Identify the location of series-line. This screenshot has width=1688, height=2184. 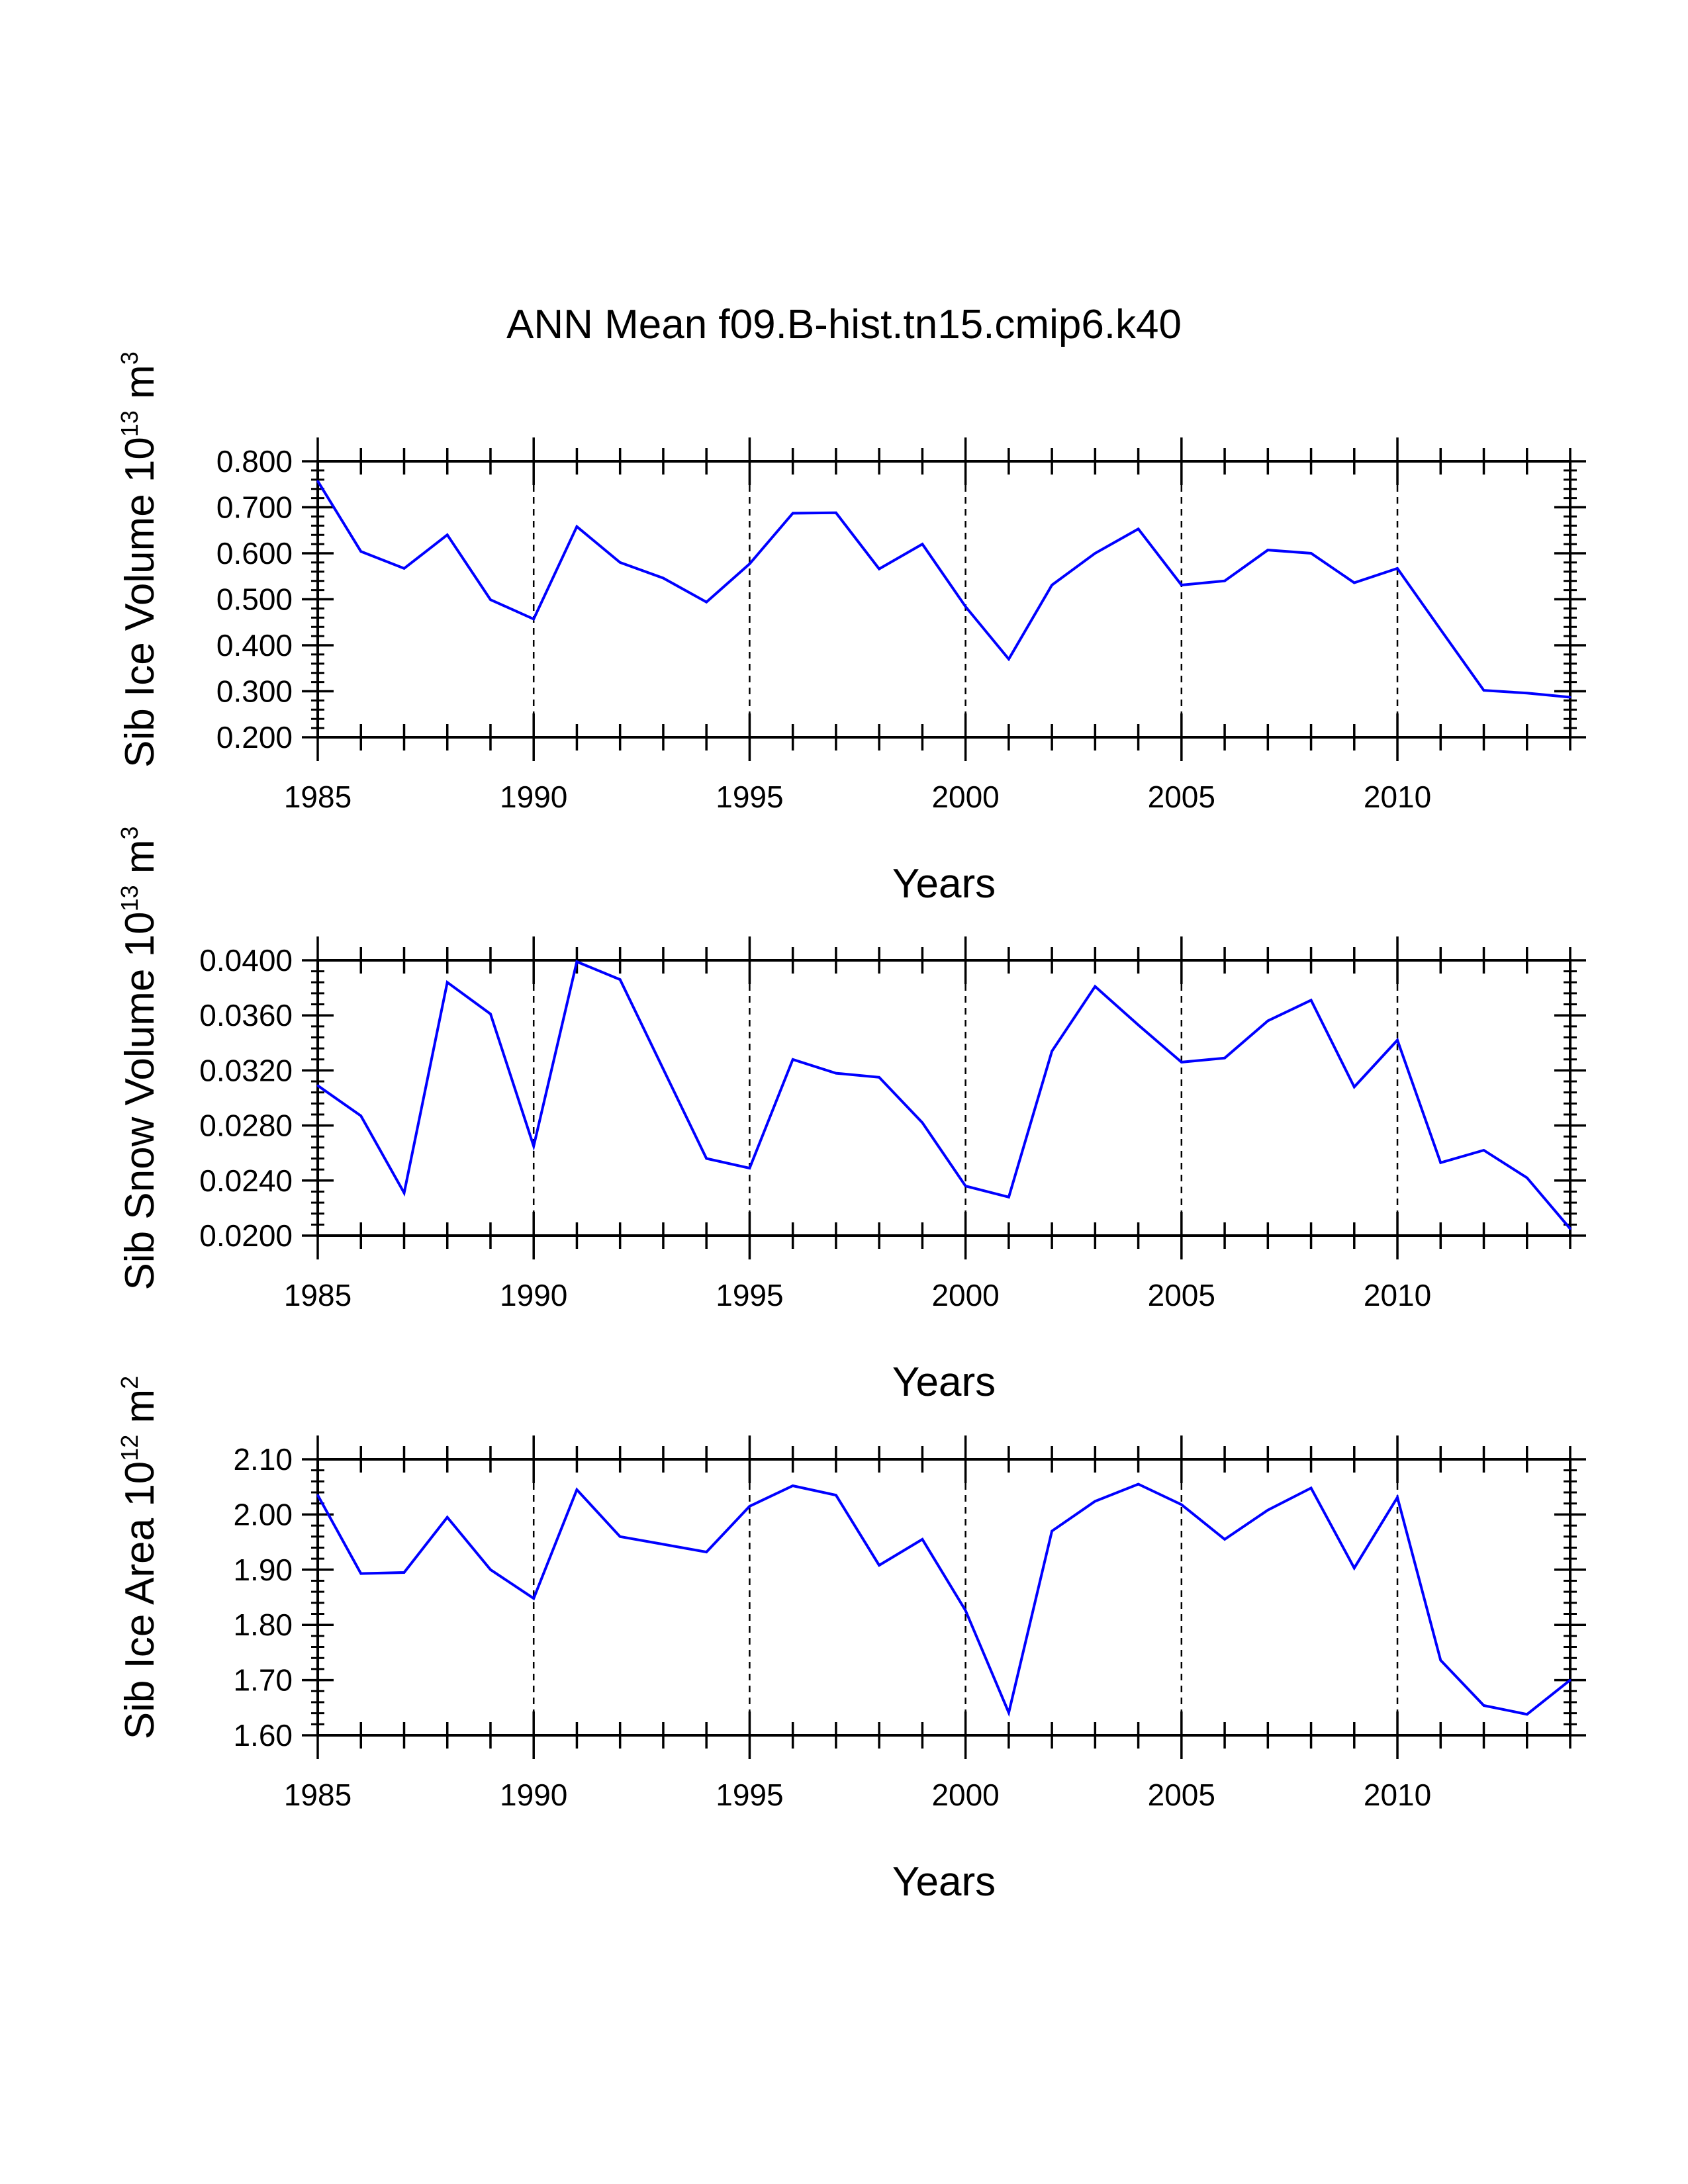
(943, 589).